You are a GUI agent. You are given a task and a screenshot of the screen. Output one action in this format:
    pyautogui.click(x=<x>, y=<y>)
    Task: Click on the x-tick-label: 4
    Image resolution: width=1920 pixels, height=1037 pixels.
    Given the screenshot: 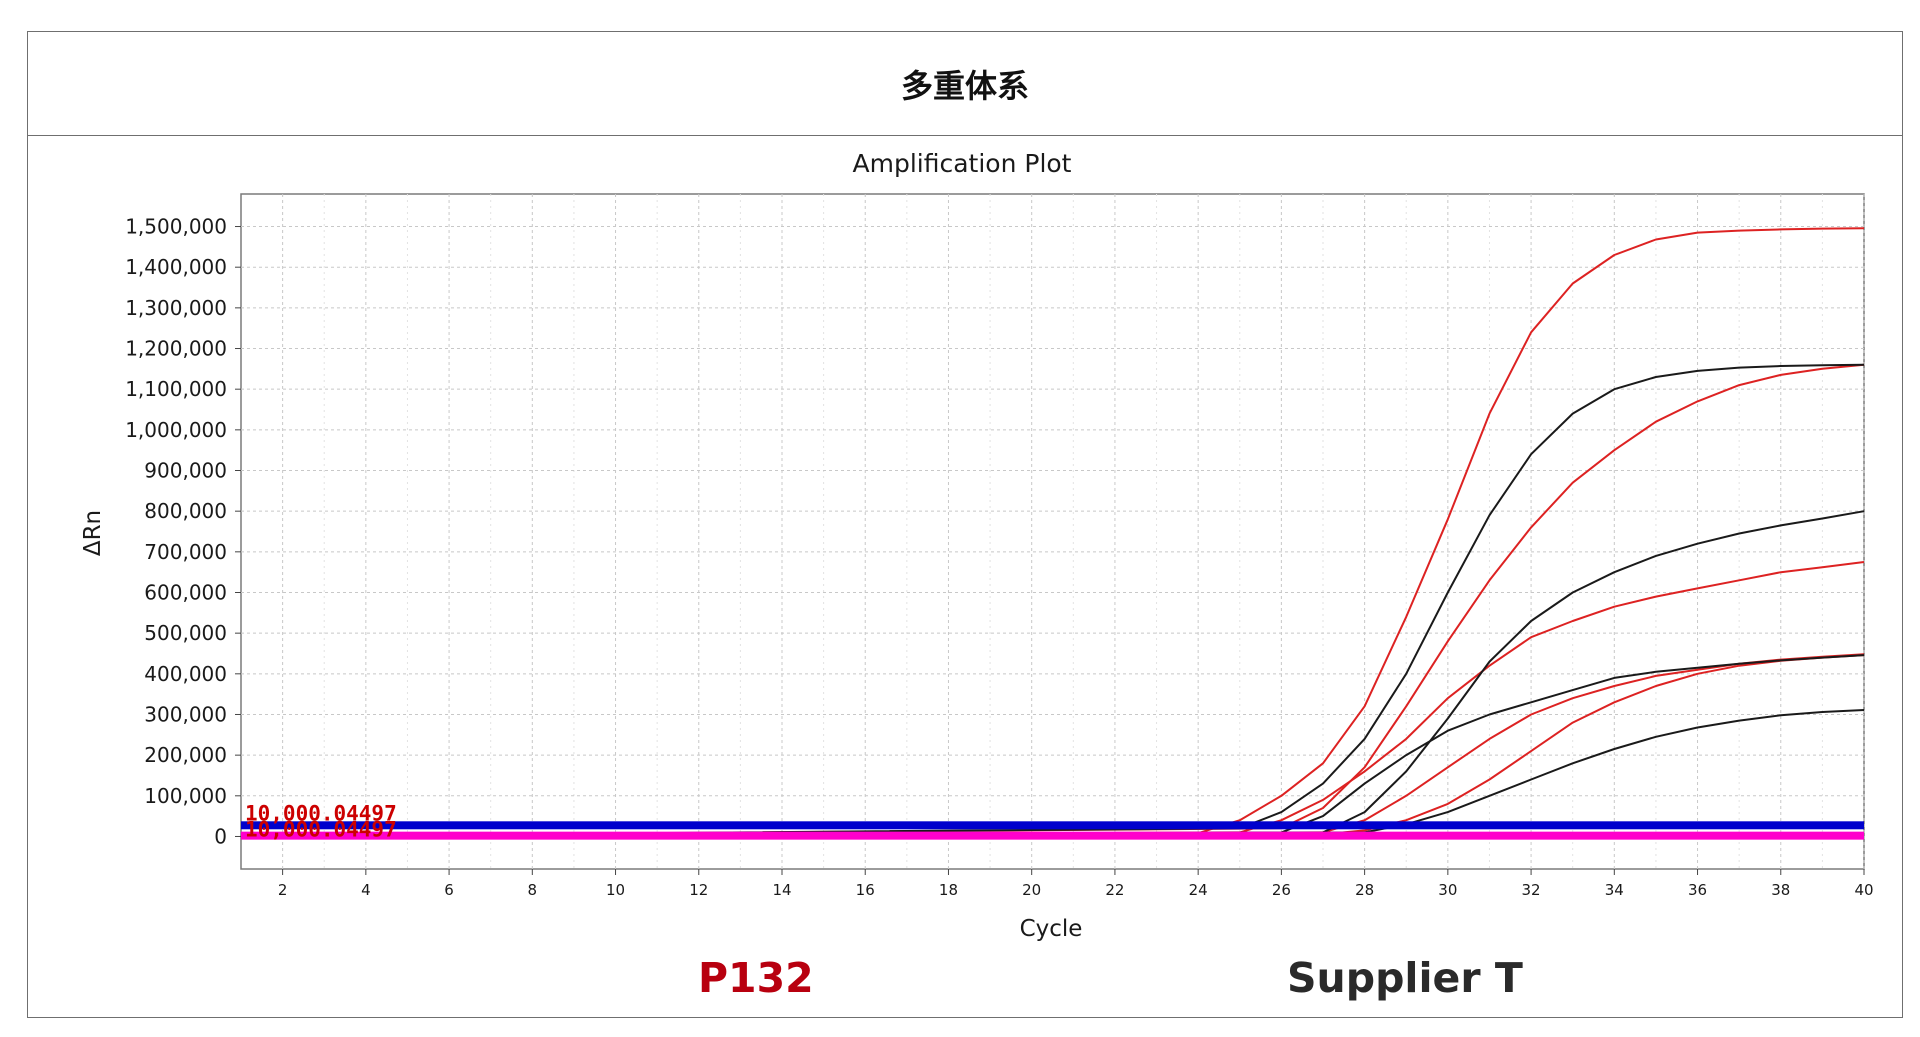 What is the action you would take?
    pyautogui.click(x=366, y=890)
    